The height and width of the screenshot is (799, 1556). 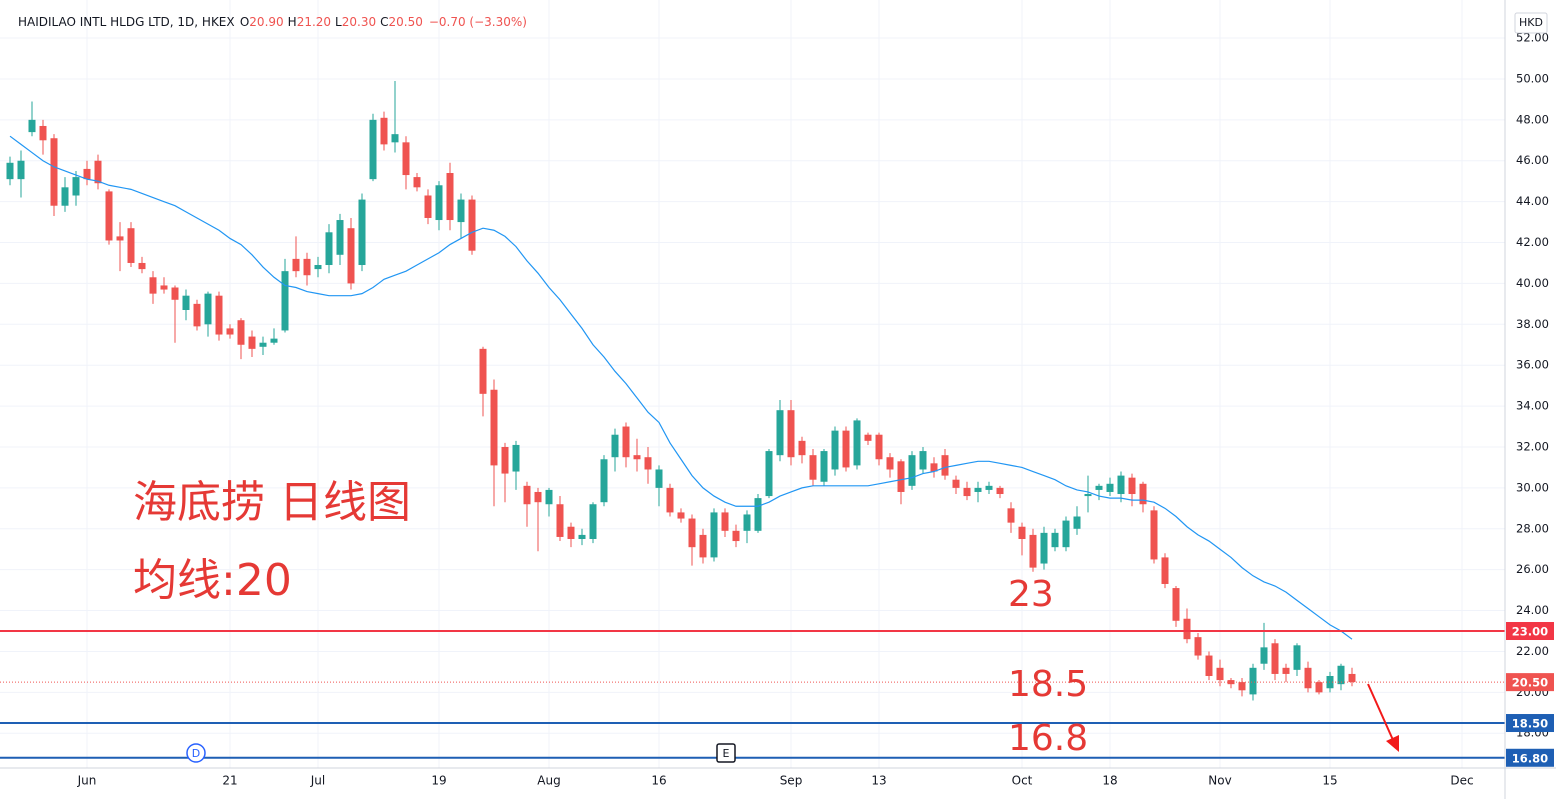 What do you see at coordinates (1461, 781) in the screenshot?
I see `x-tick-label: Dec` at bounding box center [1461, 781].